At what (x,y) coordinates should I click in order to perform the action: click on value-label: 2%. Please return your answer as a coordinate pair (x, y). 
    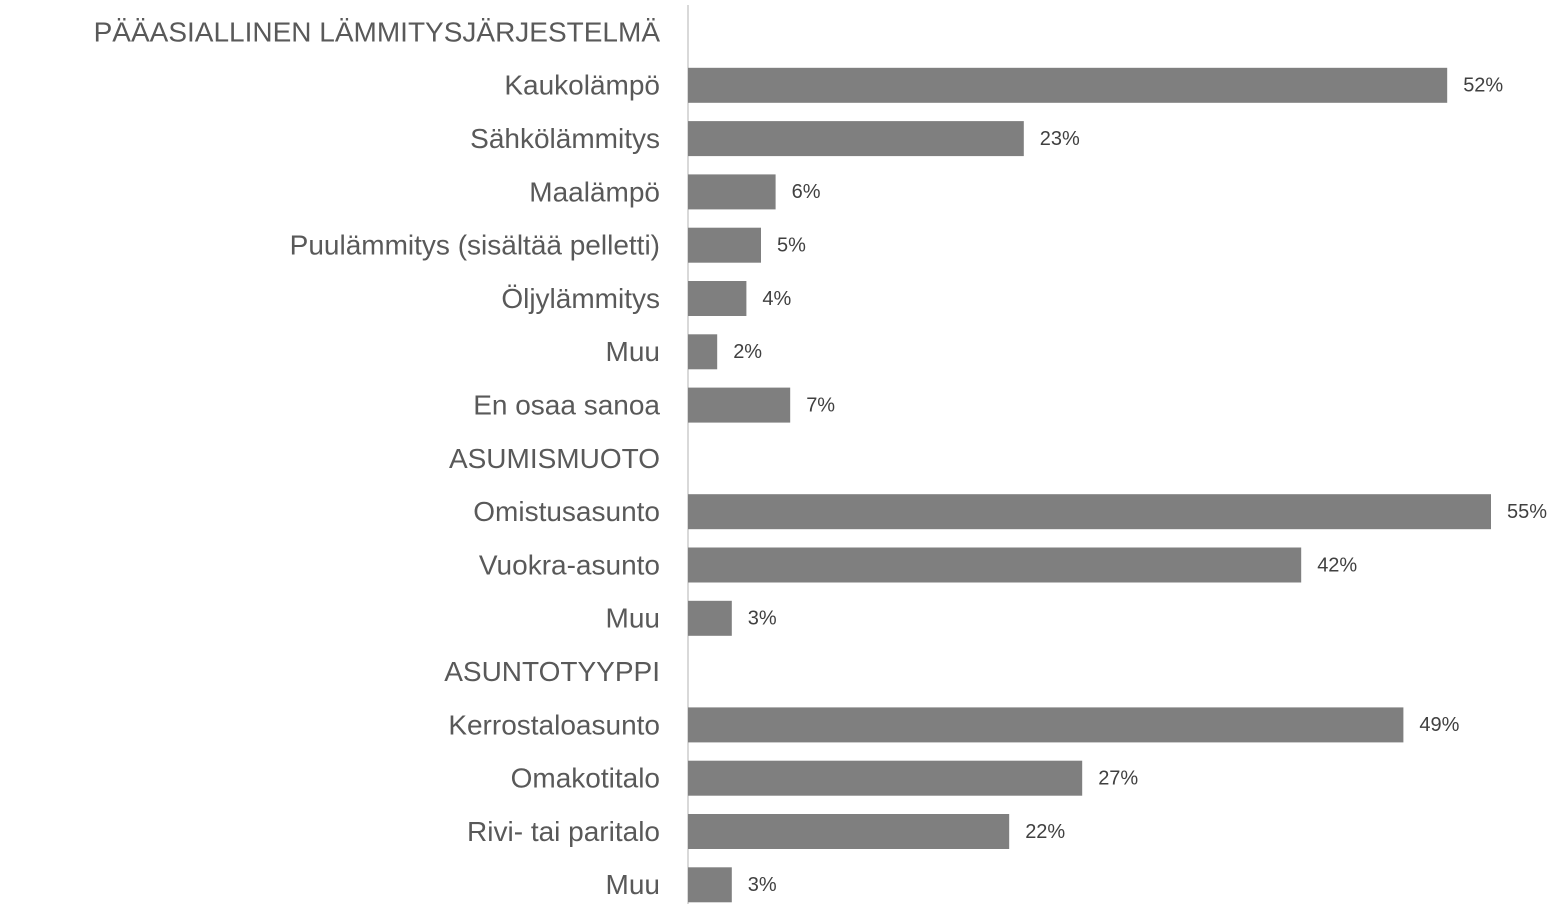
    Looking at the image, I should click on (747, 352).